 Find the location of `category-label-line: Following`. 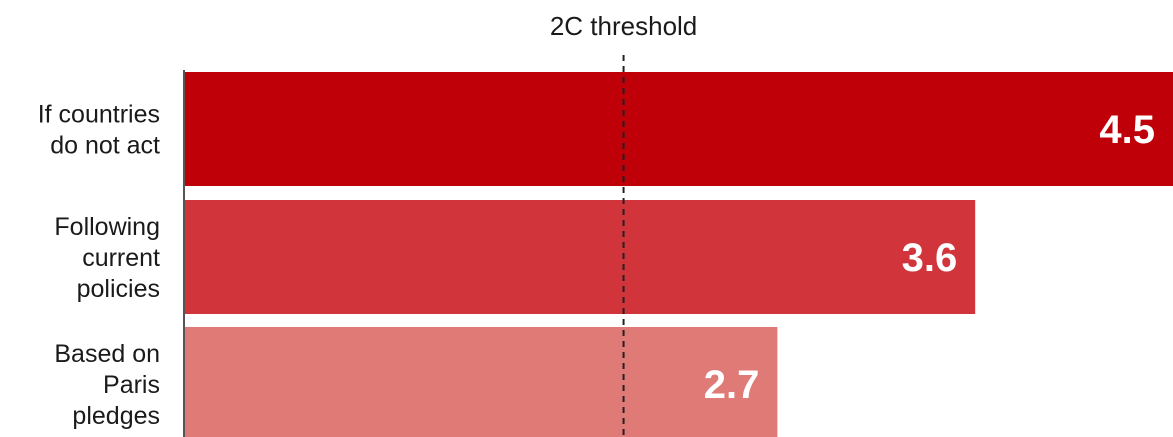

category-label-line: Following is located at coordinates (107, 227).